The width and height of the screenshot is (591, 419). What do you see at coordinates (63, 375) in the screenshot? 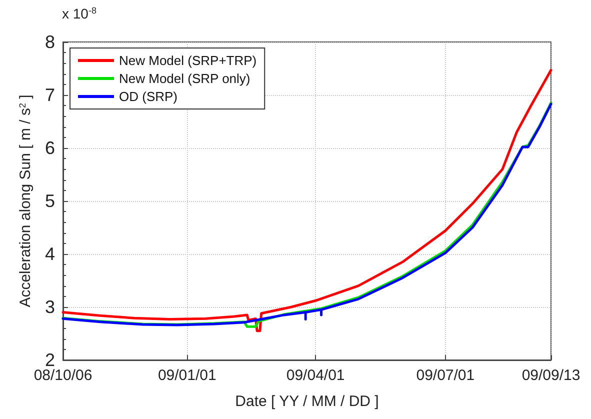
I see `x-tick-label: 08/10/06` at bounding box center [63, 375].